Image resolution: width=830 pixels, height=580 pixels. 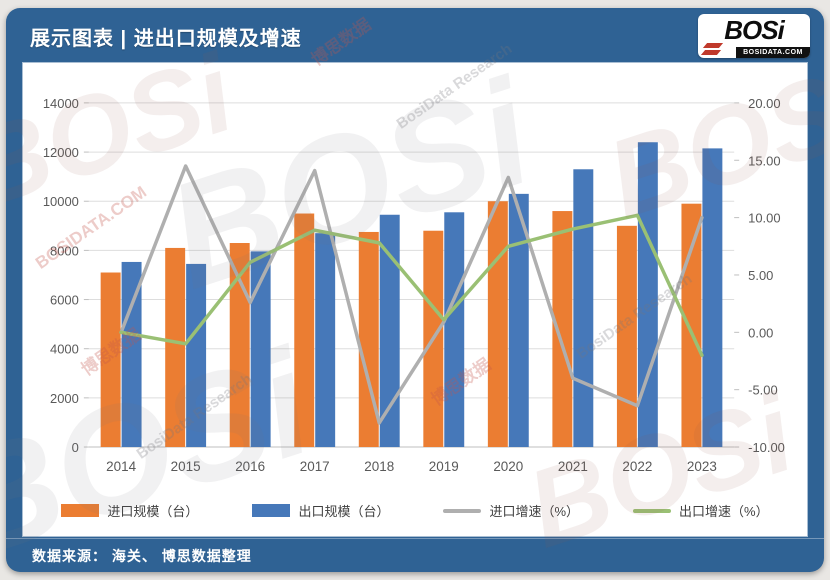 I want to click on legend-label: 进口规模（台）, so click(x=153, y=511).